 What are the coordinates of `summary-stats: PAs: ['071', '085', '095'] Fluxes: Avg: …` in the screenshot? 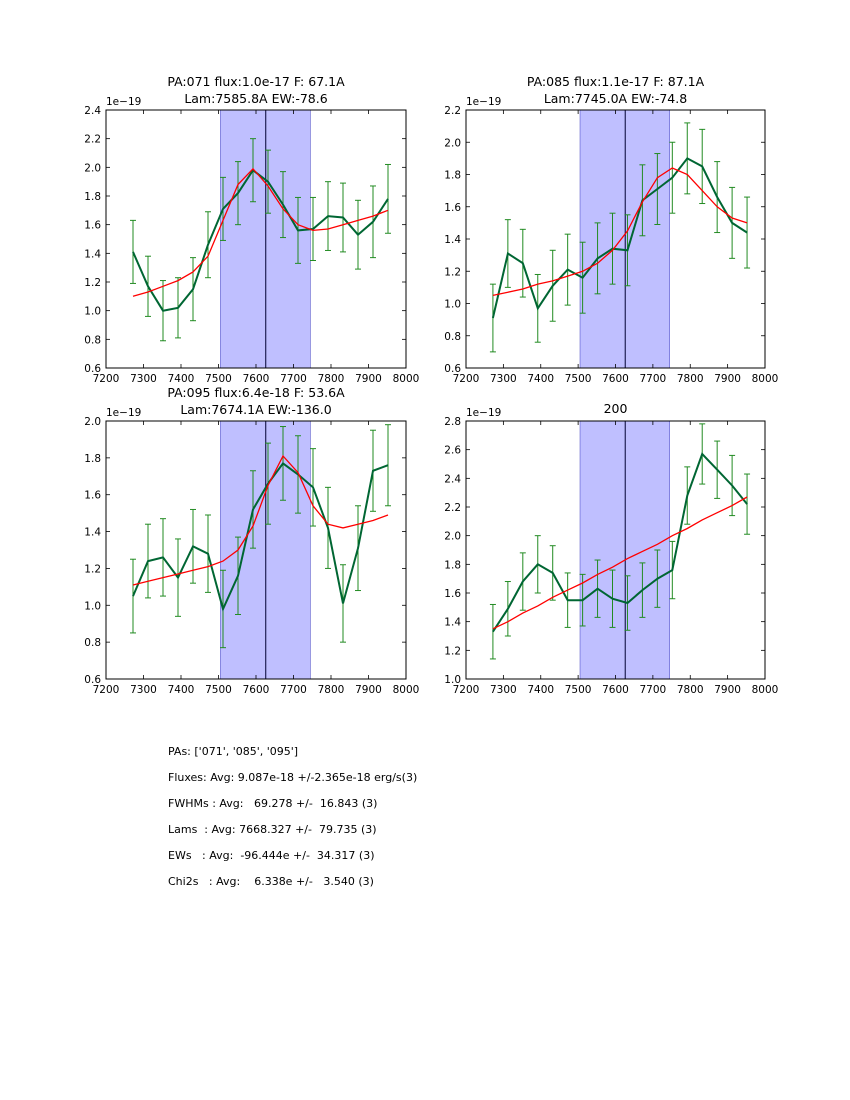 It's located at (292, 822).